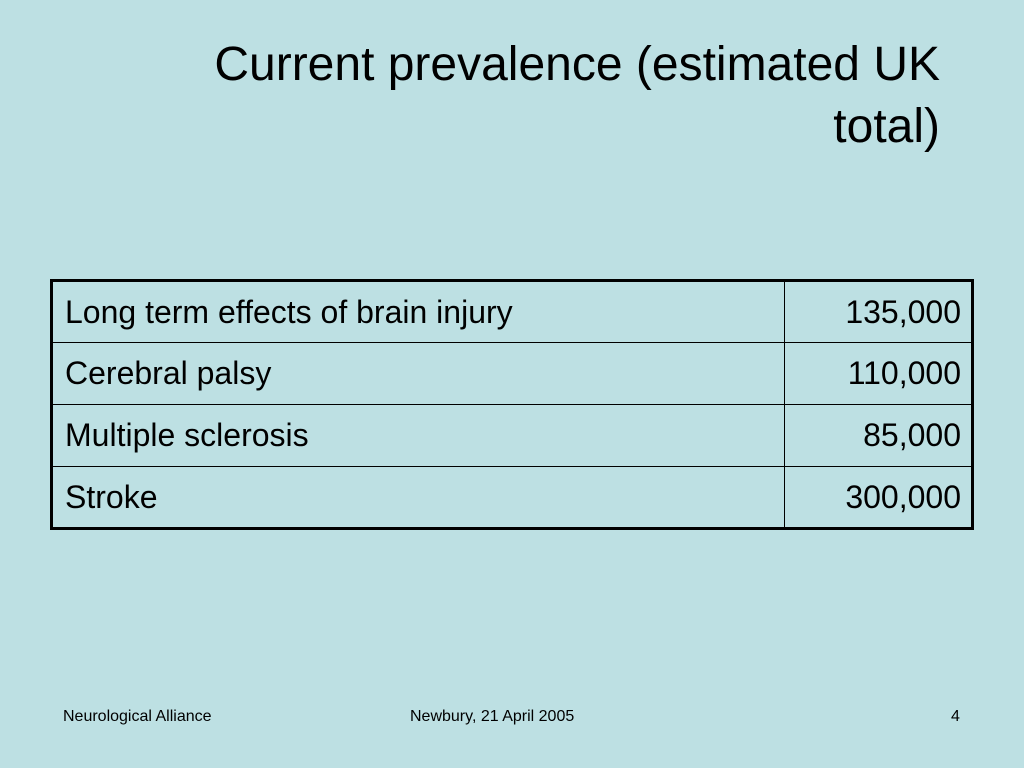  What do you see at coordinates (500, 96) in the screenshot?
I see `slide-title: Current prevalence (estimated UK total)` at bounding box center [500, 96].